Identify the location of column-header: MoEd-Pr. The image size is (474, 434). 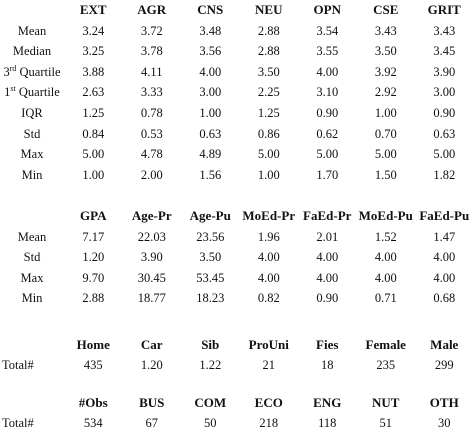
(269, 215).